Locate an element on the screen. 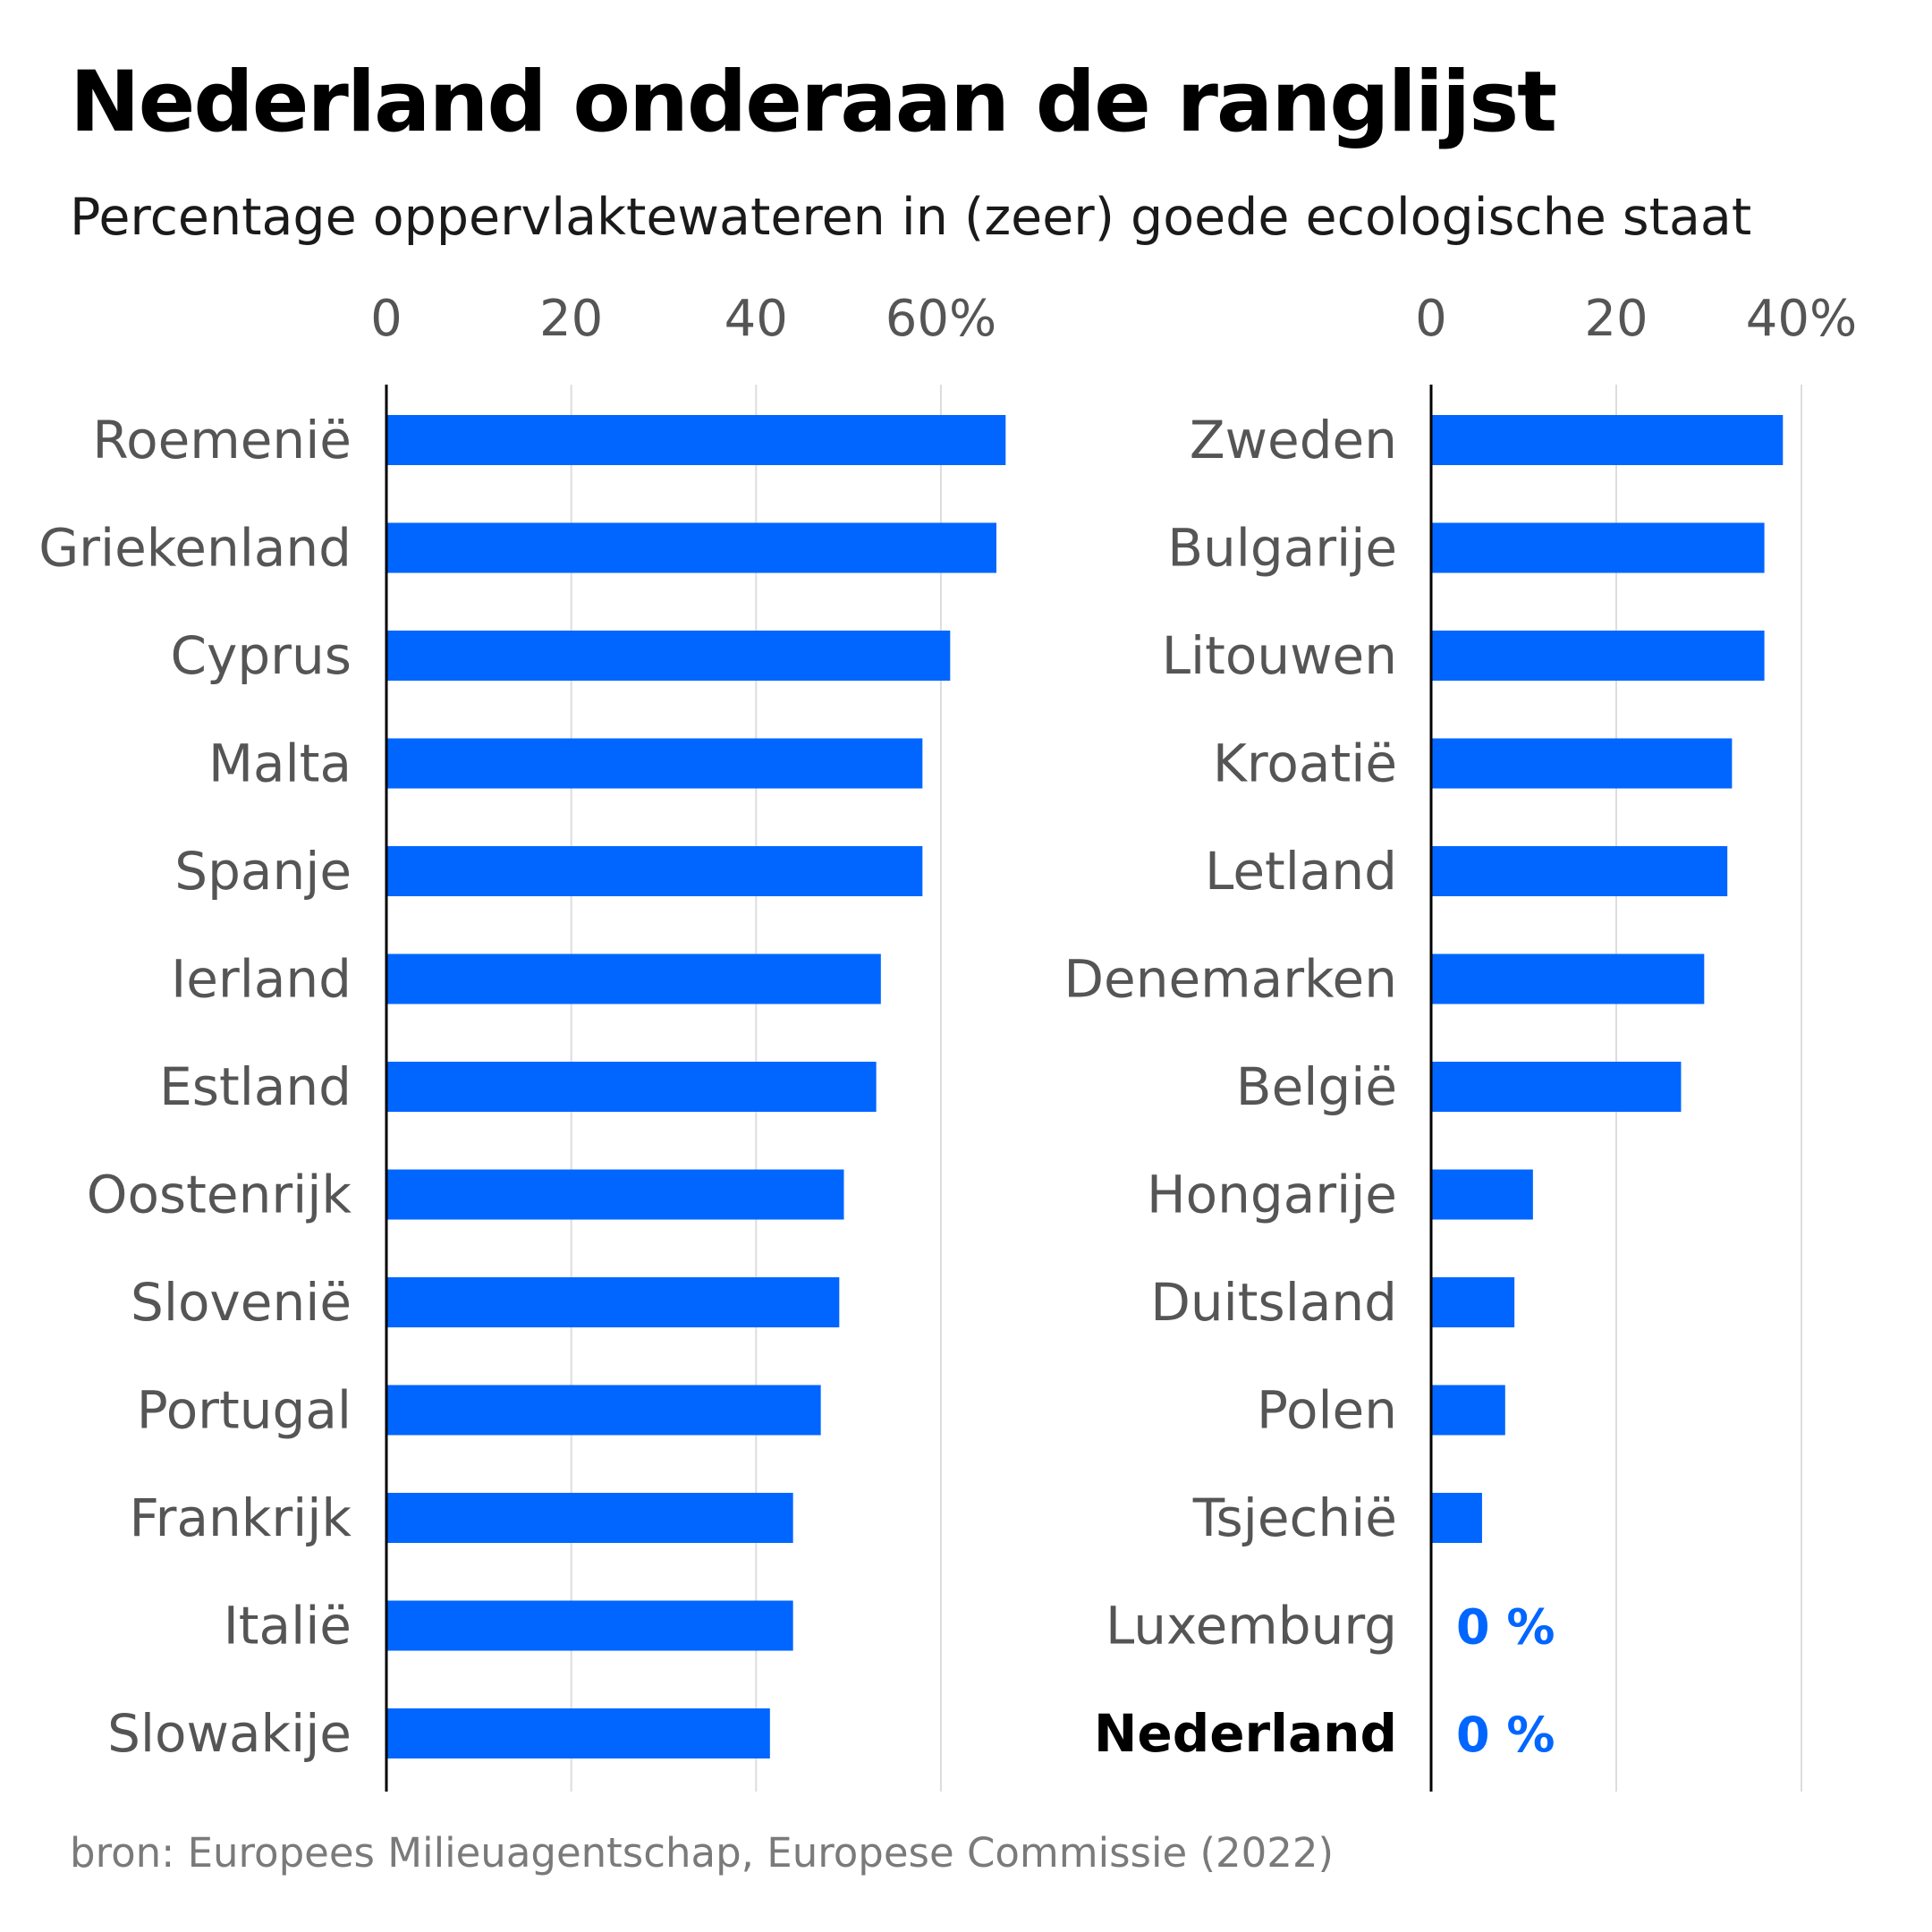 This screenshot has height=1932, width=1932. chart-title: Nederland onderaan de ranglijst is located at coordinates (813, 102).